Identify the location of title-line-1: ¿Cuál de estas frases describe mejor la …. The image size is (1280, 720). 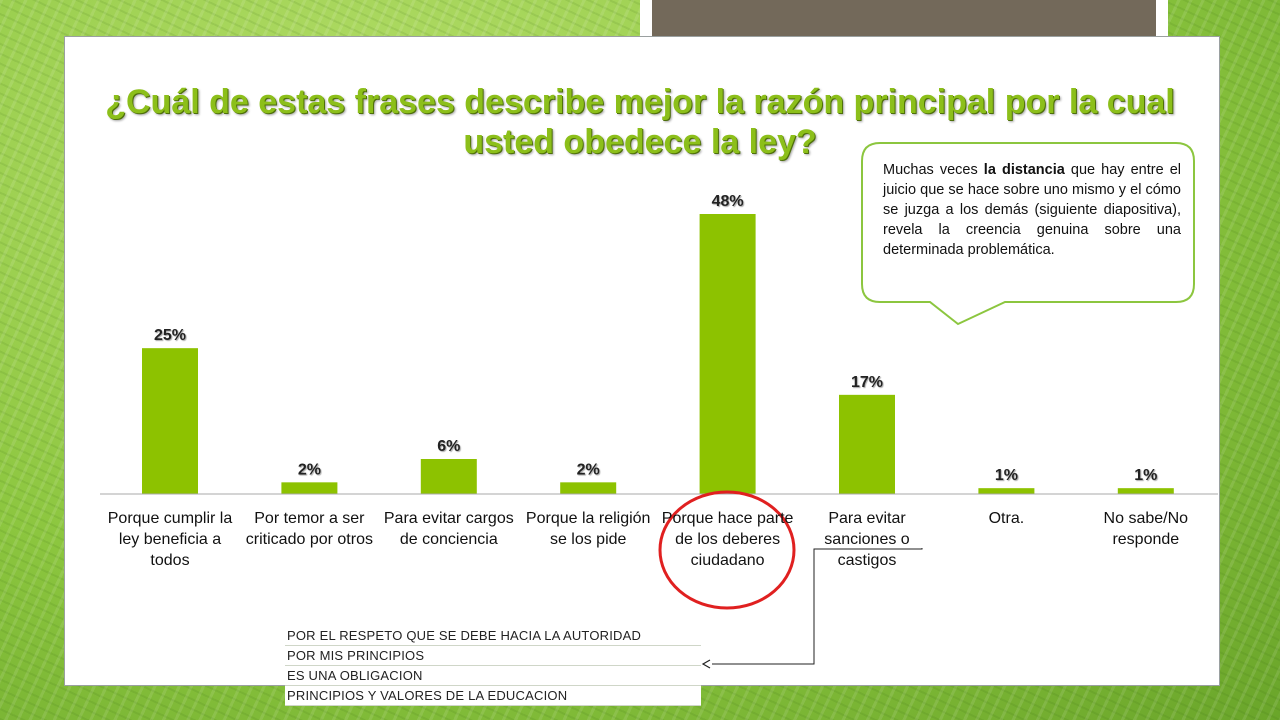
(640, 102).